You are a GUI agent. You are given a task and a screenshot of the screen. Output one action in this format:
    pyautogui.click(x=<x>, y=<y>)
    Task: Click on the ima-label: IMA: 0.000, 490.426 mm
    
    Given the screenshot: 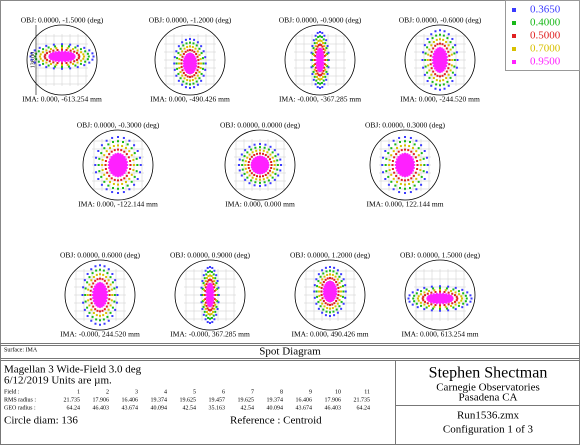 What is the action you would take?
    pyautogui.click(x=329, y=334)
    